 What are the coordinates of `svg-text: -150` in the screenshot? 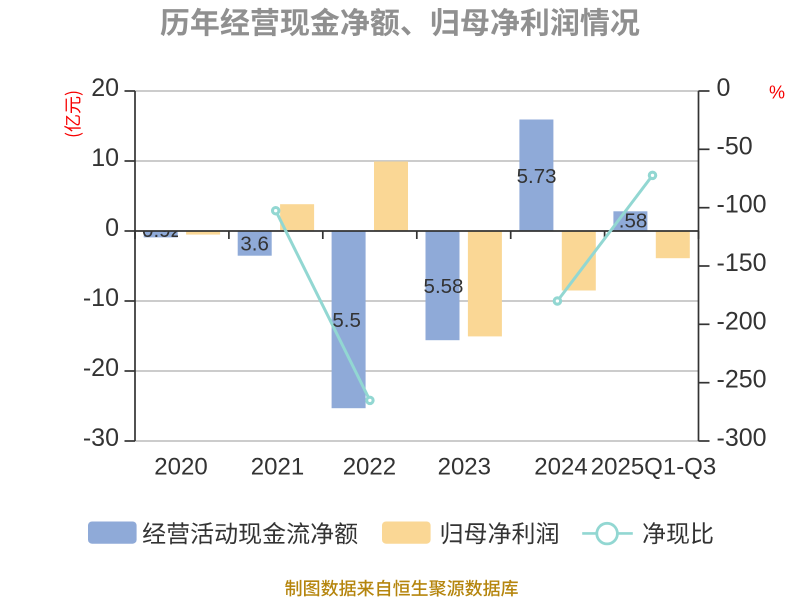 It's located at (742, 263).